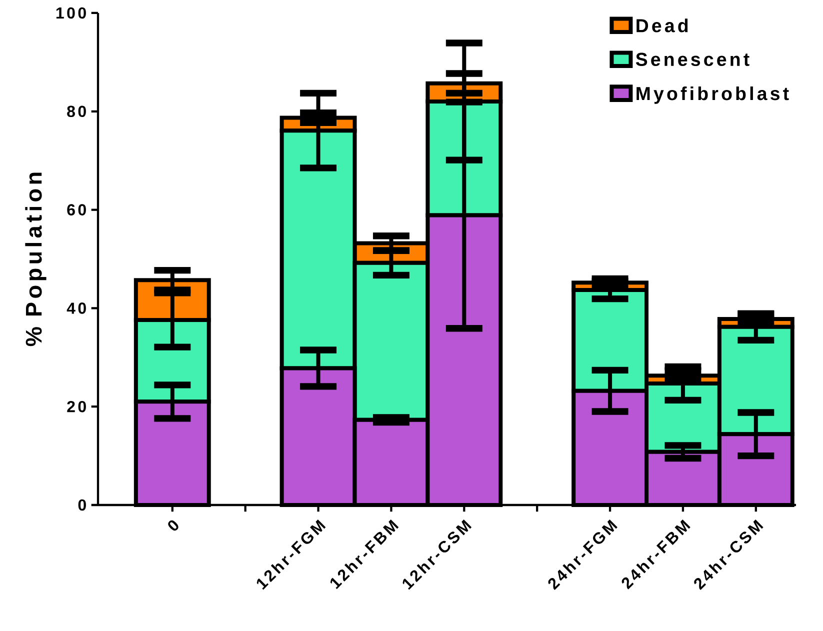 Image resolution: width=823 pixels, height=631 pixels. Describe the element at coordinates (76, 308) in the screenshot. I see `y-tick-label: 40` at that location.